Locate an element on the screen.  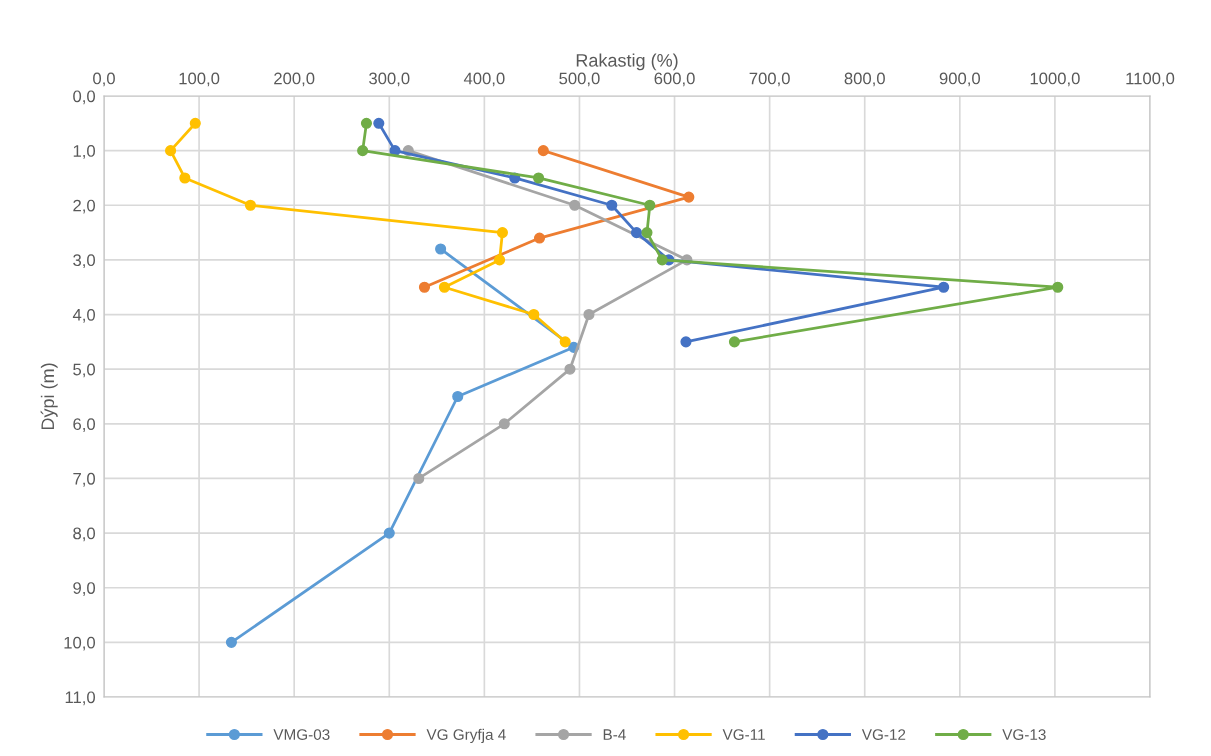
legend-label: VG-11 is located at coordinates (743, 734).